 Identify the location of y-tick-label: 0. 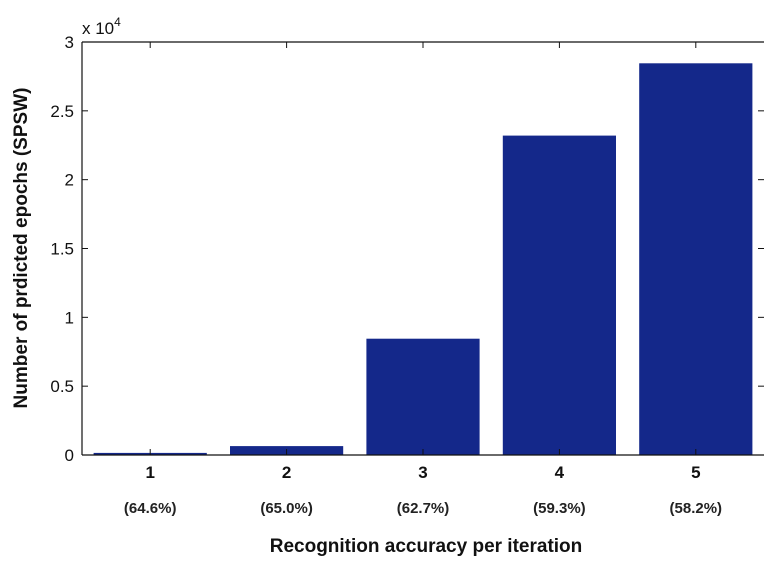
(69, 455).